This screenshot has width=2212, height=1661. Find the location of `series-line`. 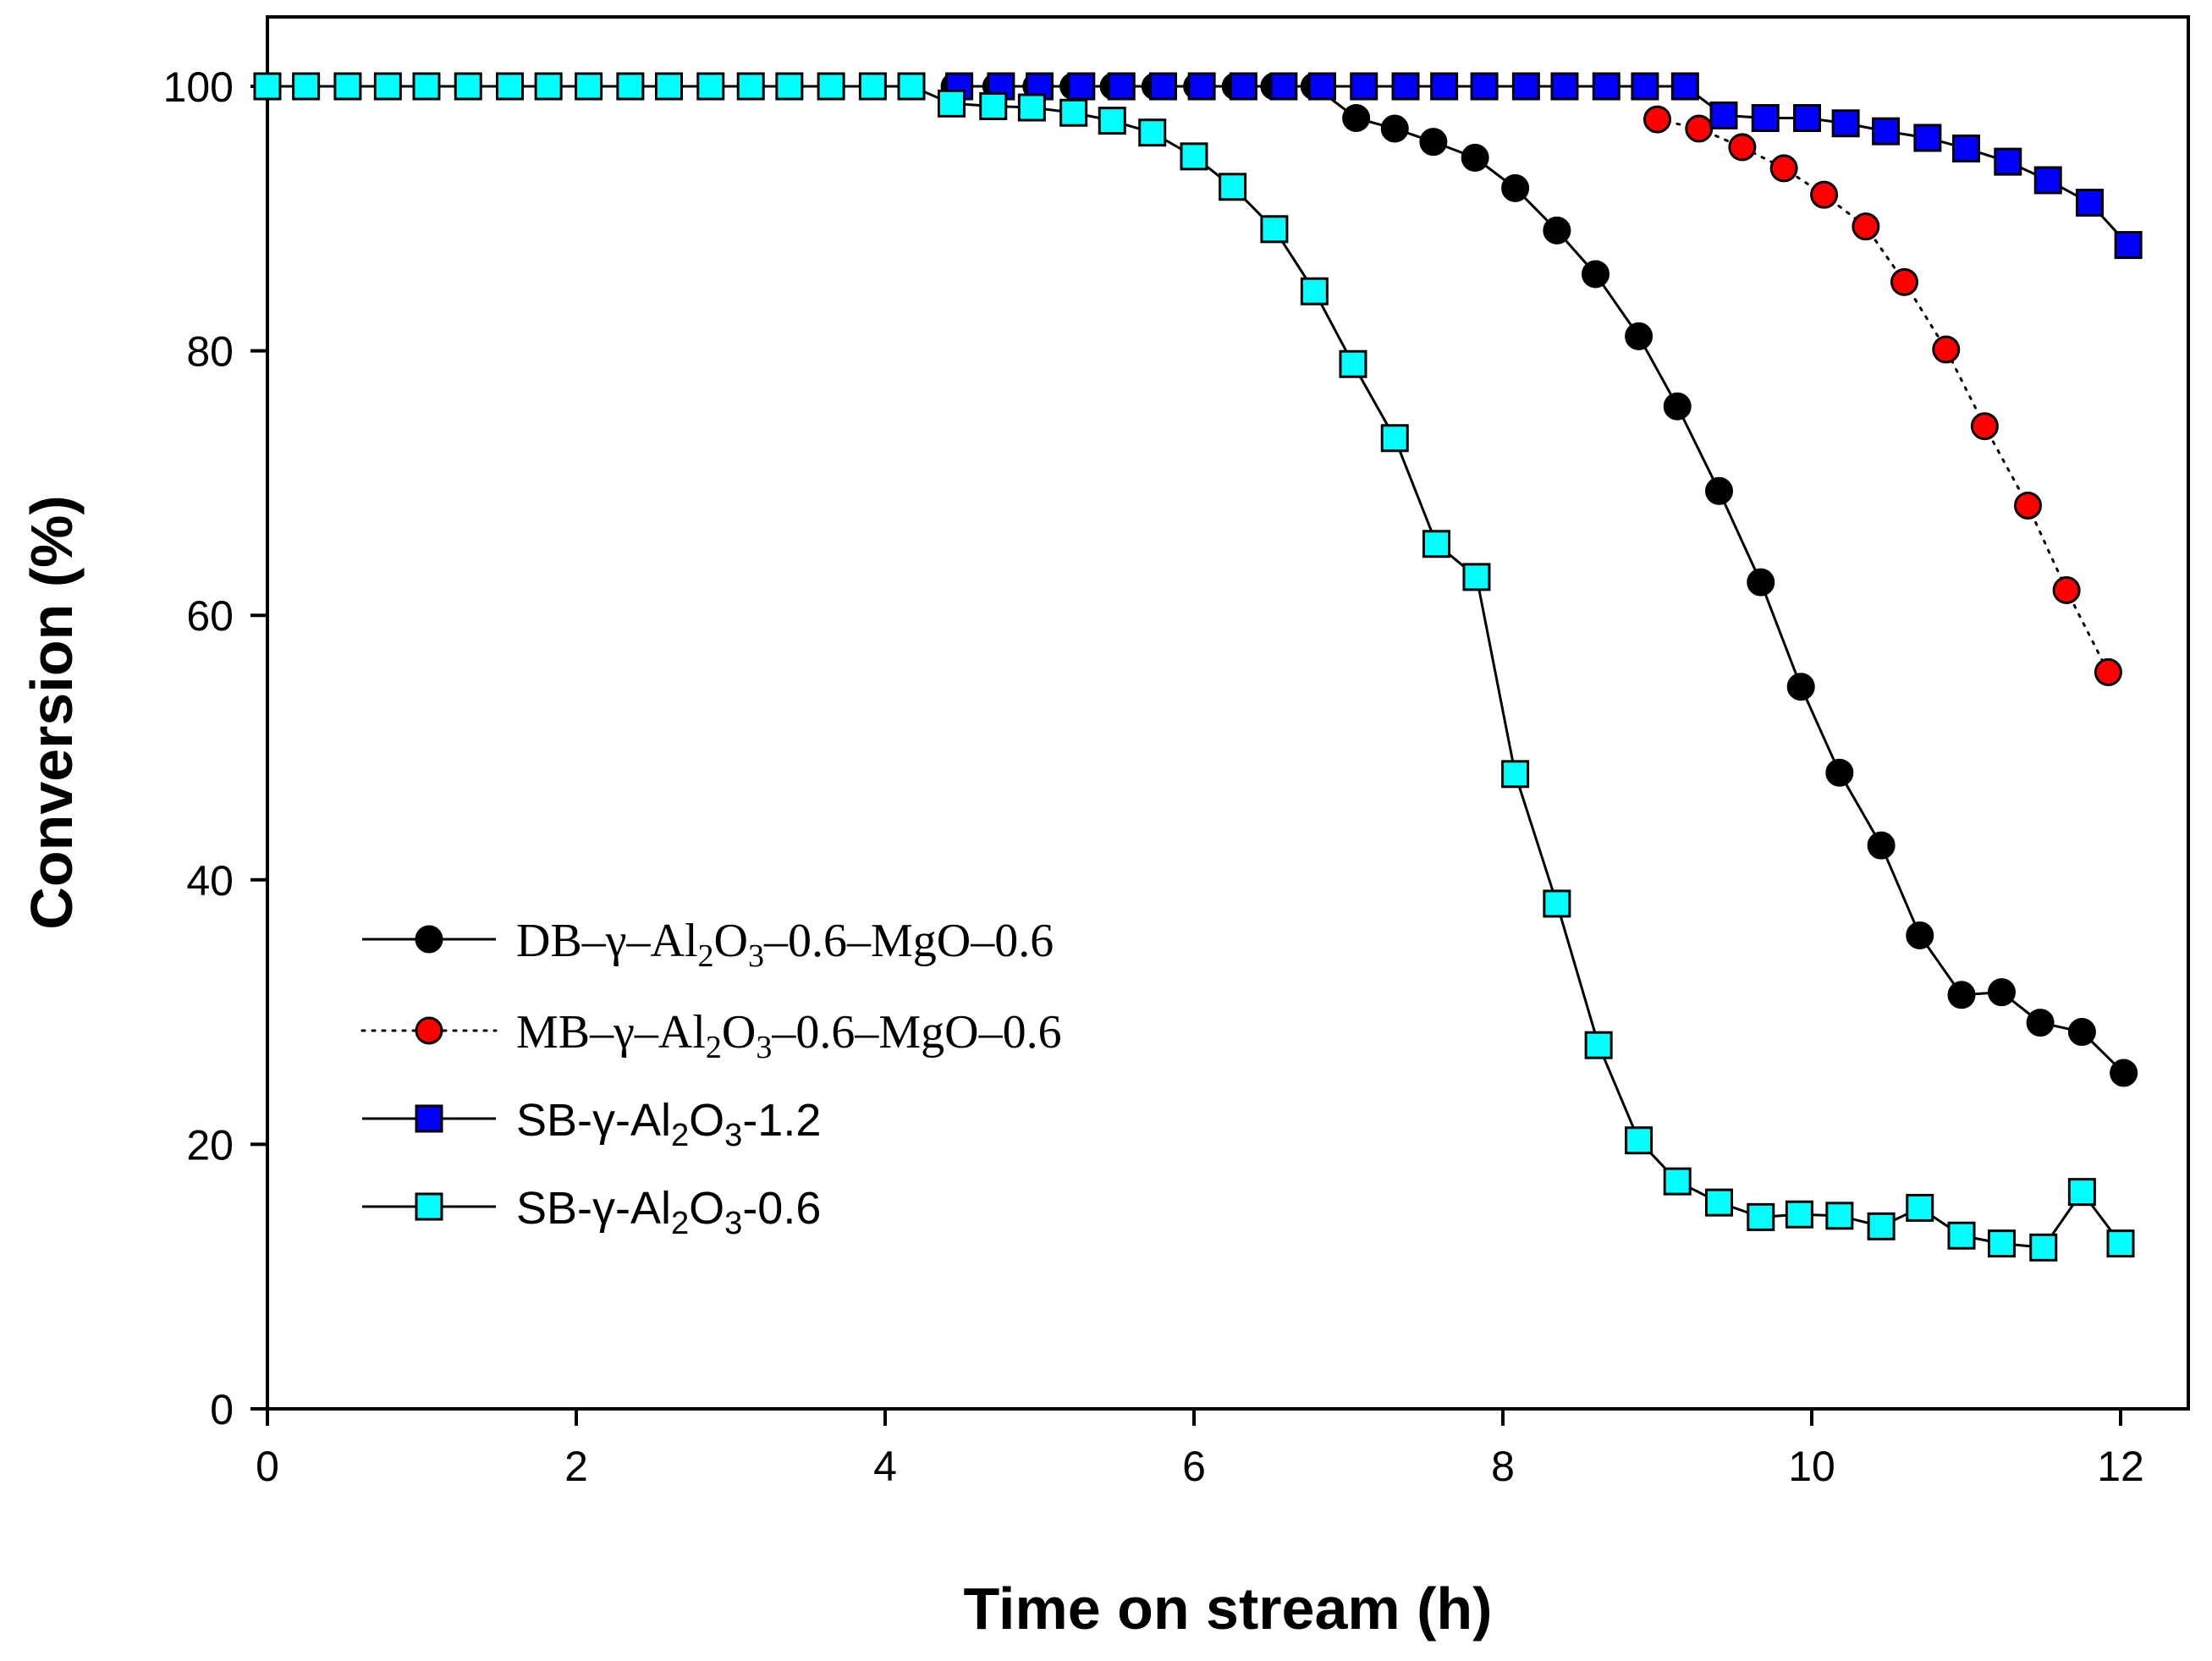

series-line is located at coordinates (1883, 396).